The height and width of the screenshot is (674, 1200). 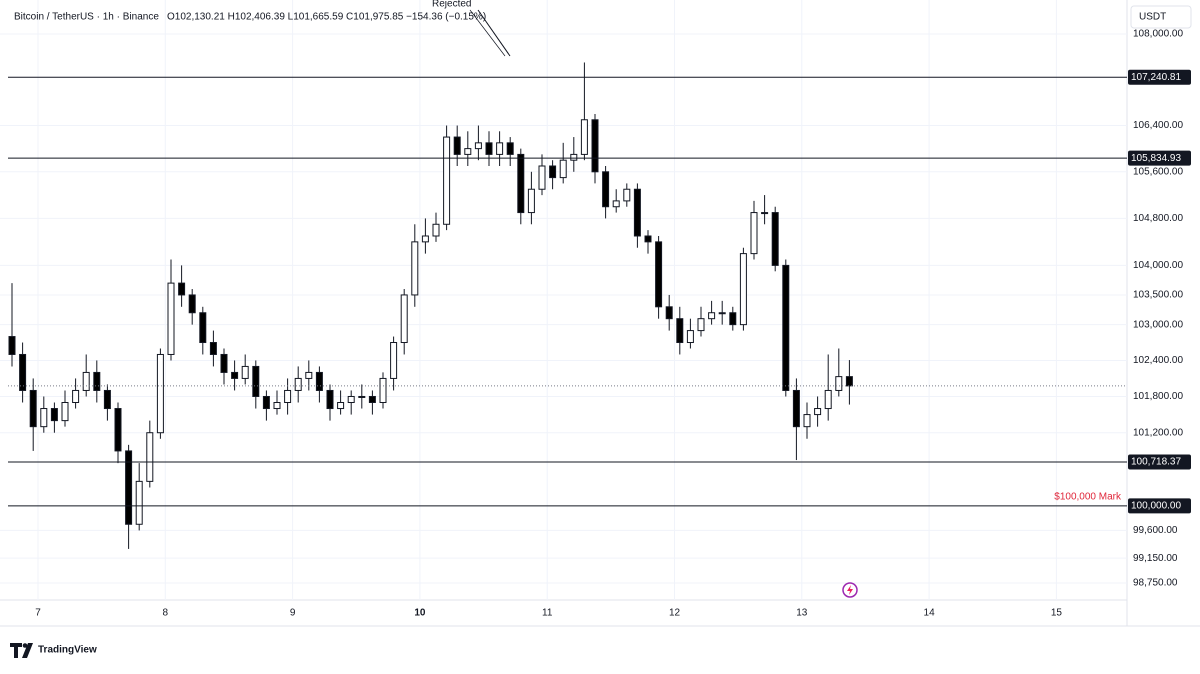 What do you see at coordinates (27, 650) in the screenshot?
I see `logo-v` at bounding box center [27, 650].